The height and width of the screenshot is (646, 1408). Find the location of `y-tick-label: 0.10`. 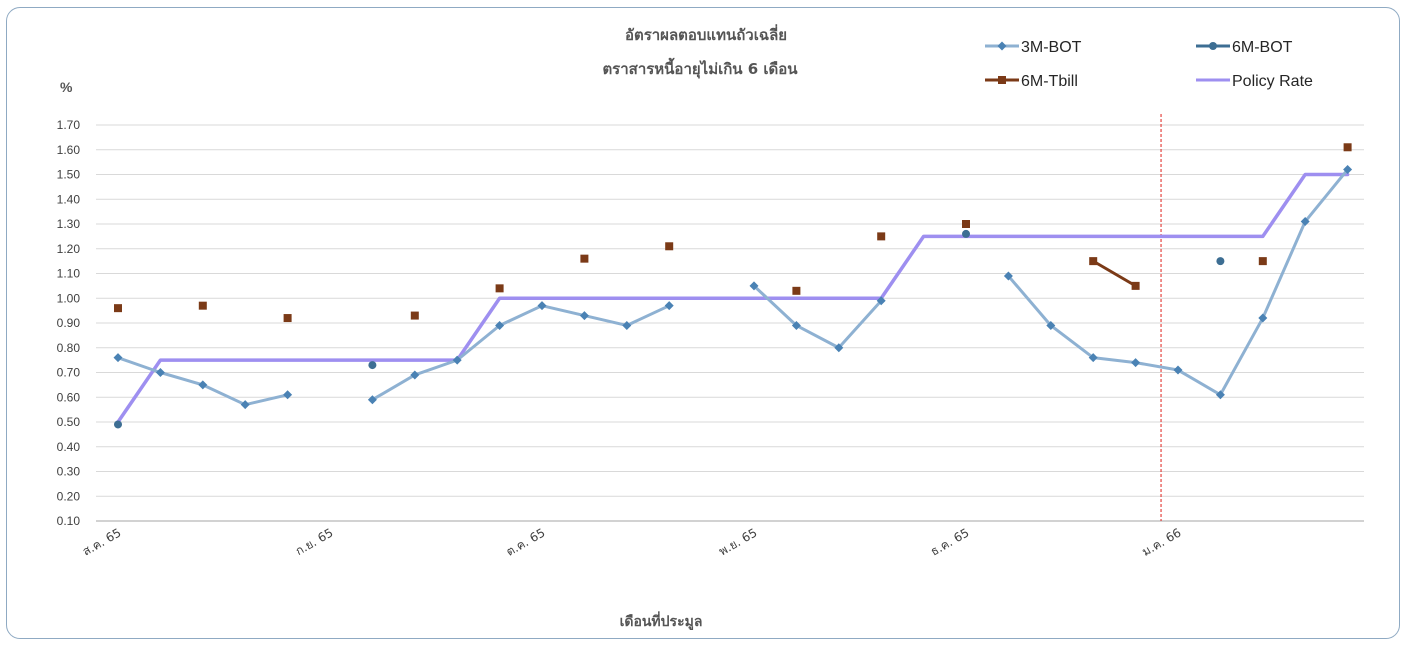

y-tick-label: 0.10 is located at coordinates (69, 521).